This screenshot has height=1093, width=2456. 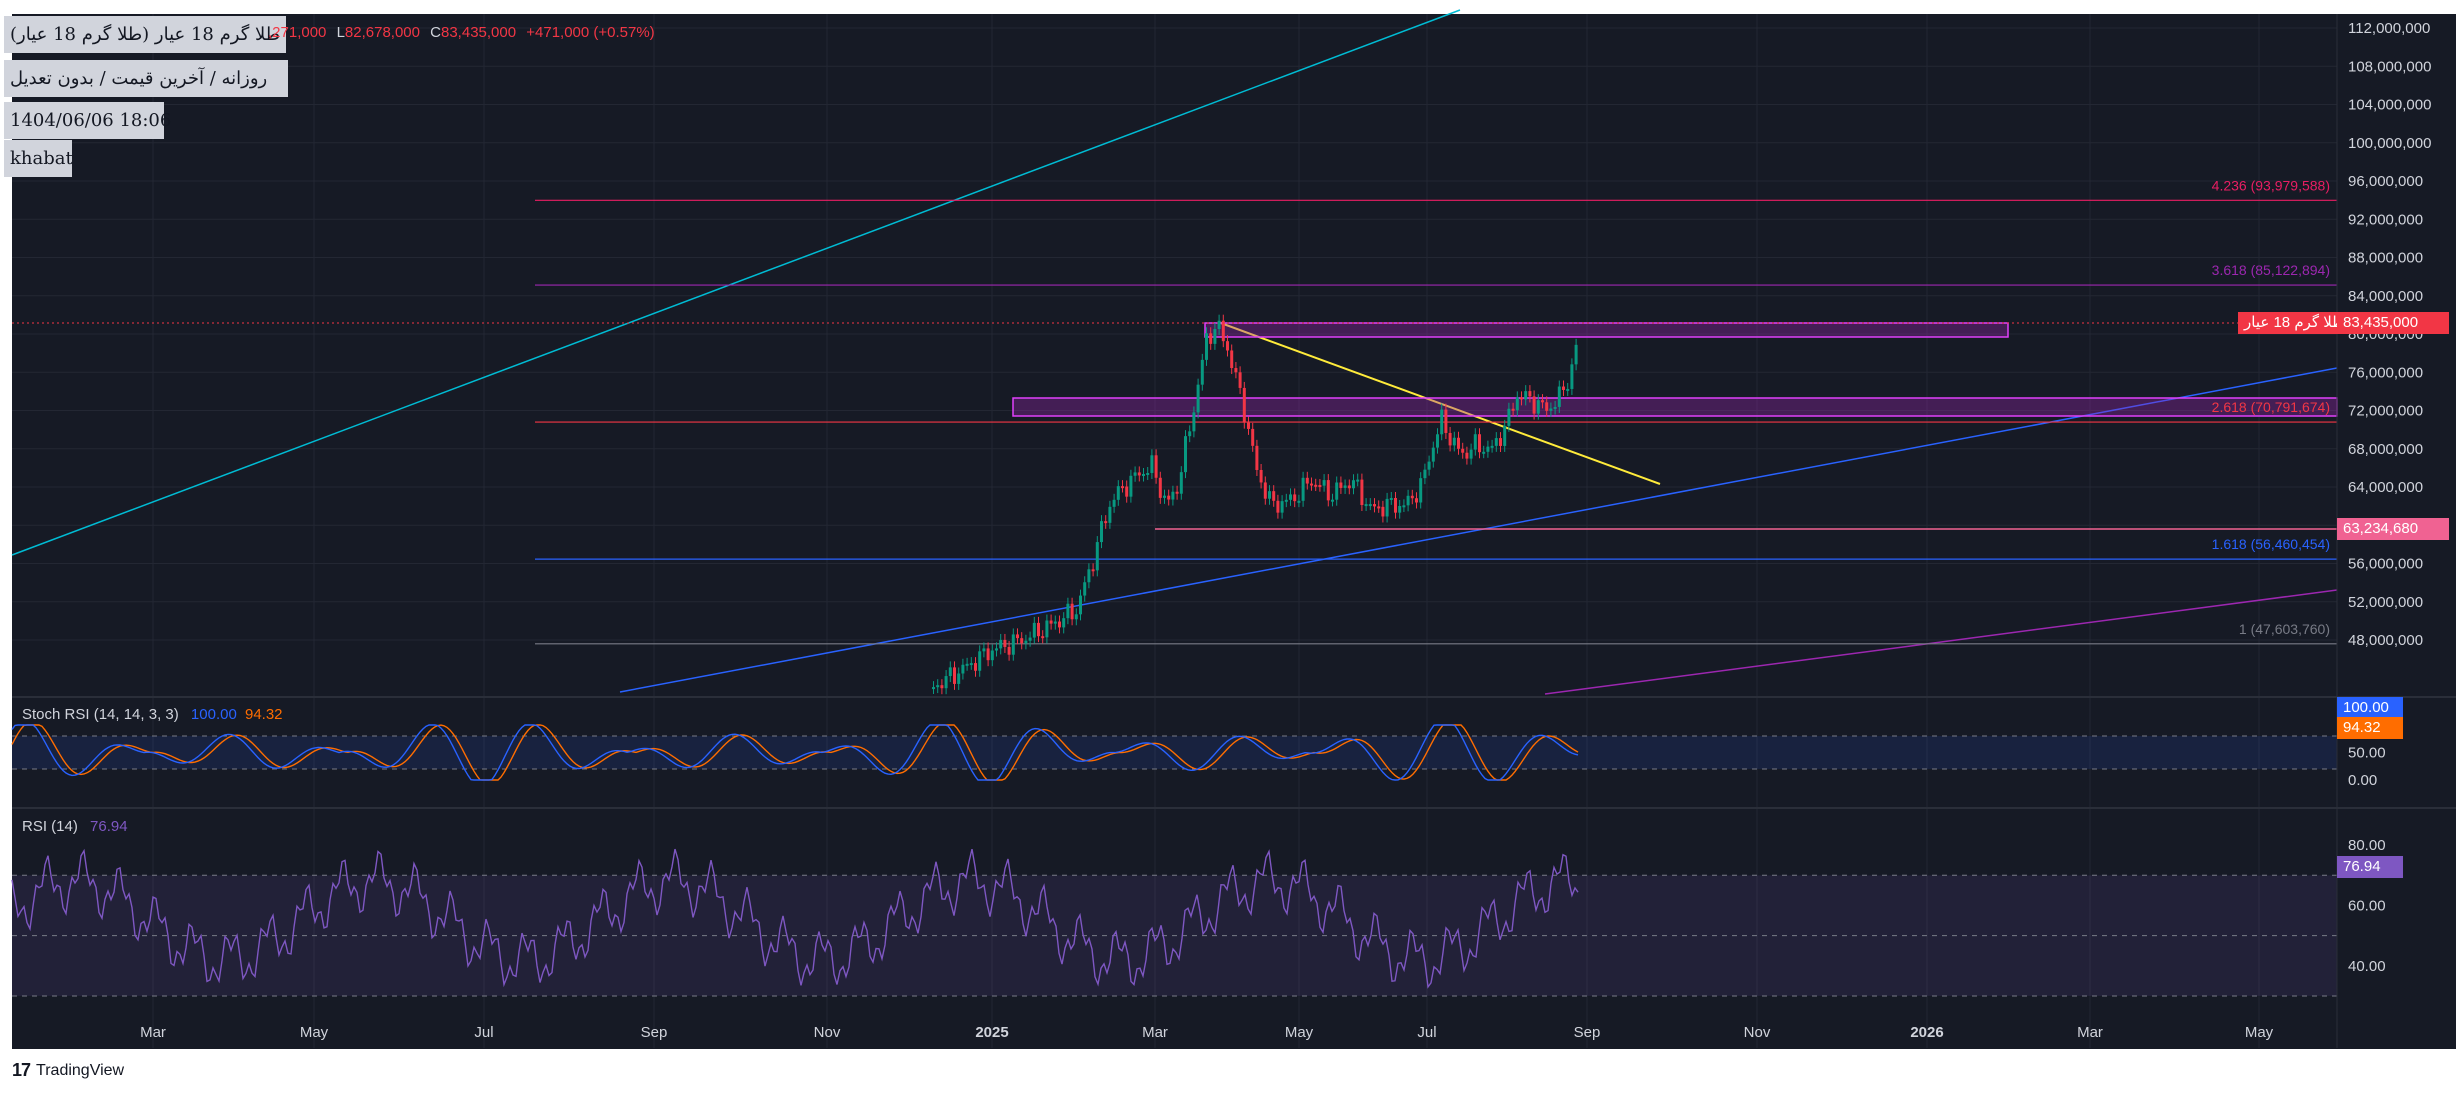 What do you see at coordinates (263, 714) in the screenshot?
I see `stoch-rsi-d: 94.32` at bounding box center [263, 714].